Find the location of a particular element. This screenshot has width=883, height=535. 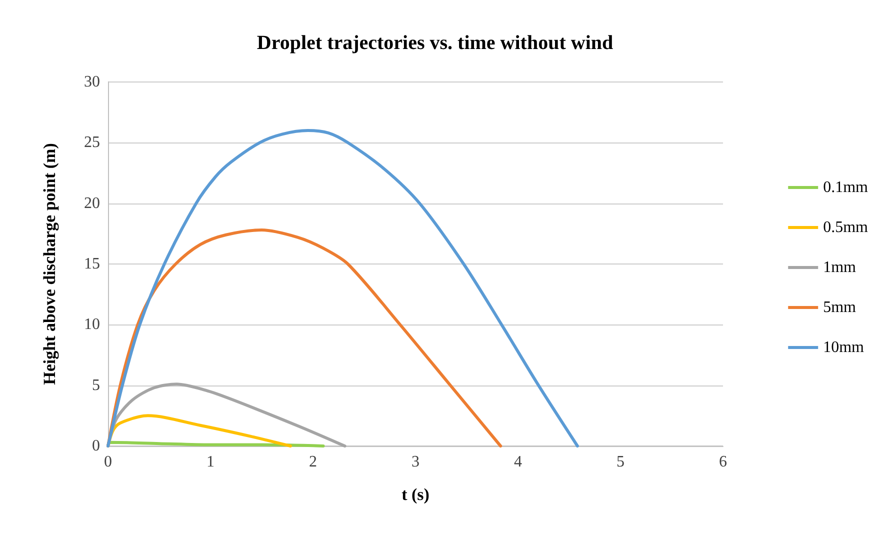

x-tick-label: 0 is located at coordinates (108, 462).